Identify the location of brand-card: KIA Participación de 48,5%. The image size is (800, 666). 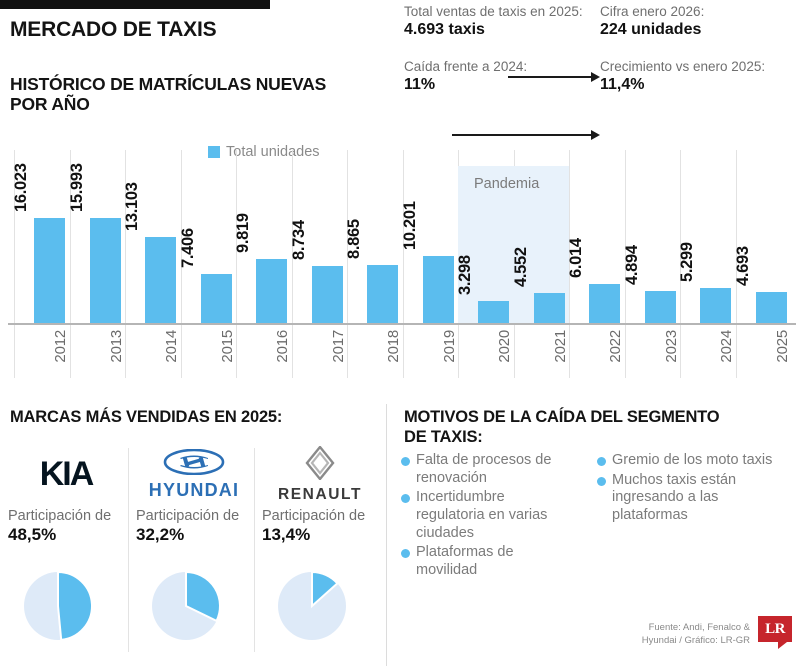
(66, 553).